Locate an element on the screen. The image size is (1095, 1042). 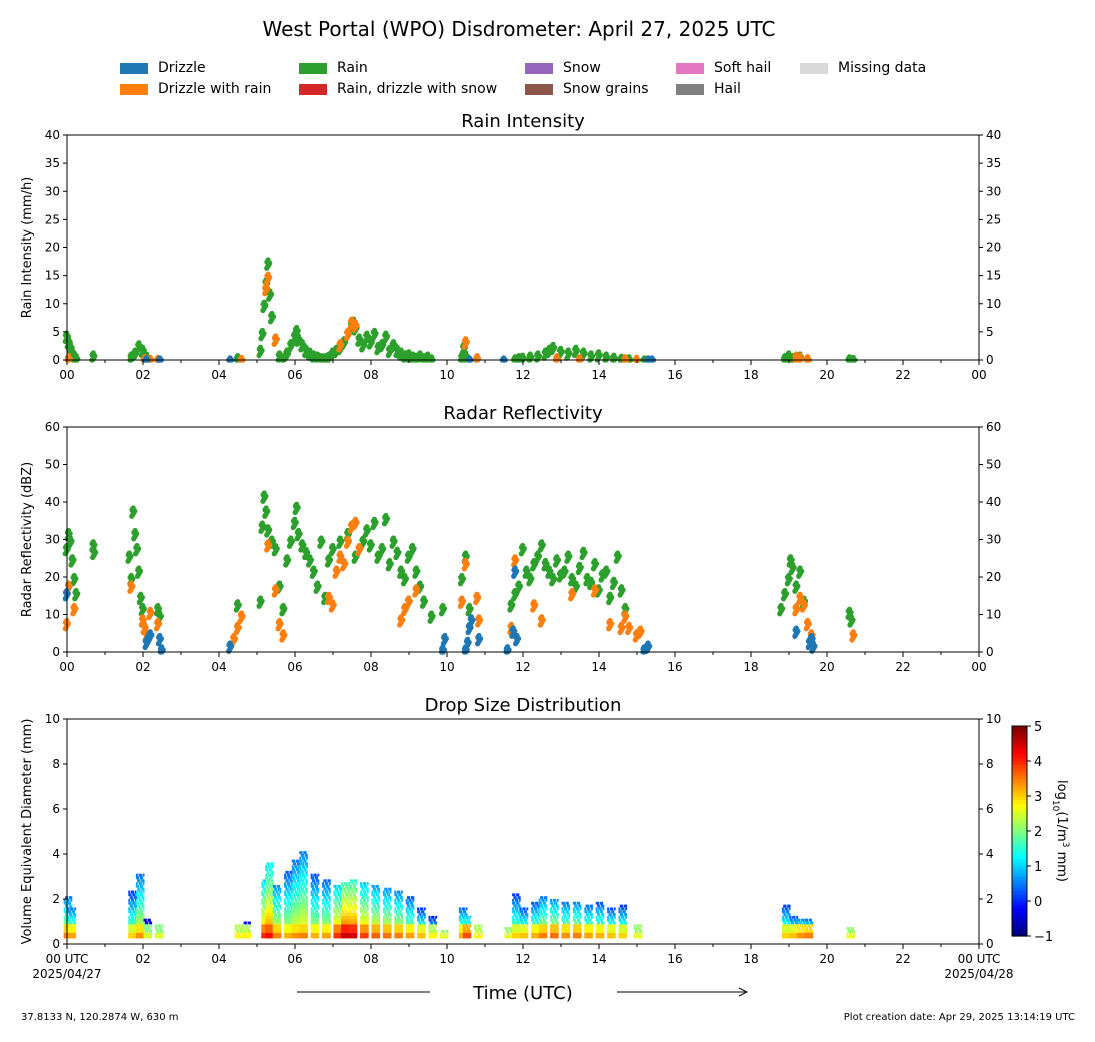
y-tick-label-right: 5 is located at coordinates (990, 332).